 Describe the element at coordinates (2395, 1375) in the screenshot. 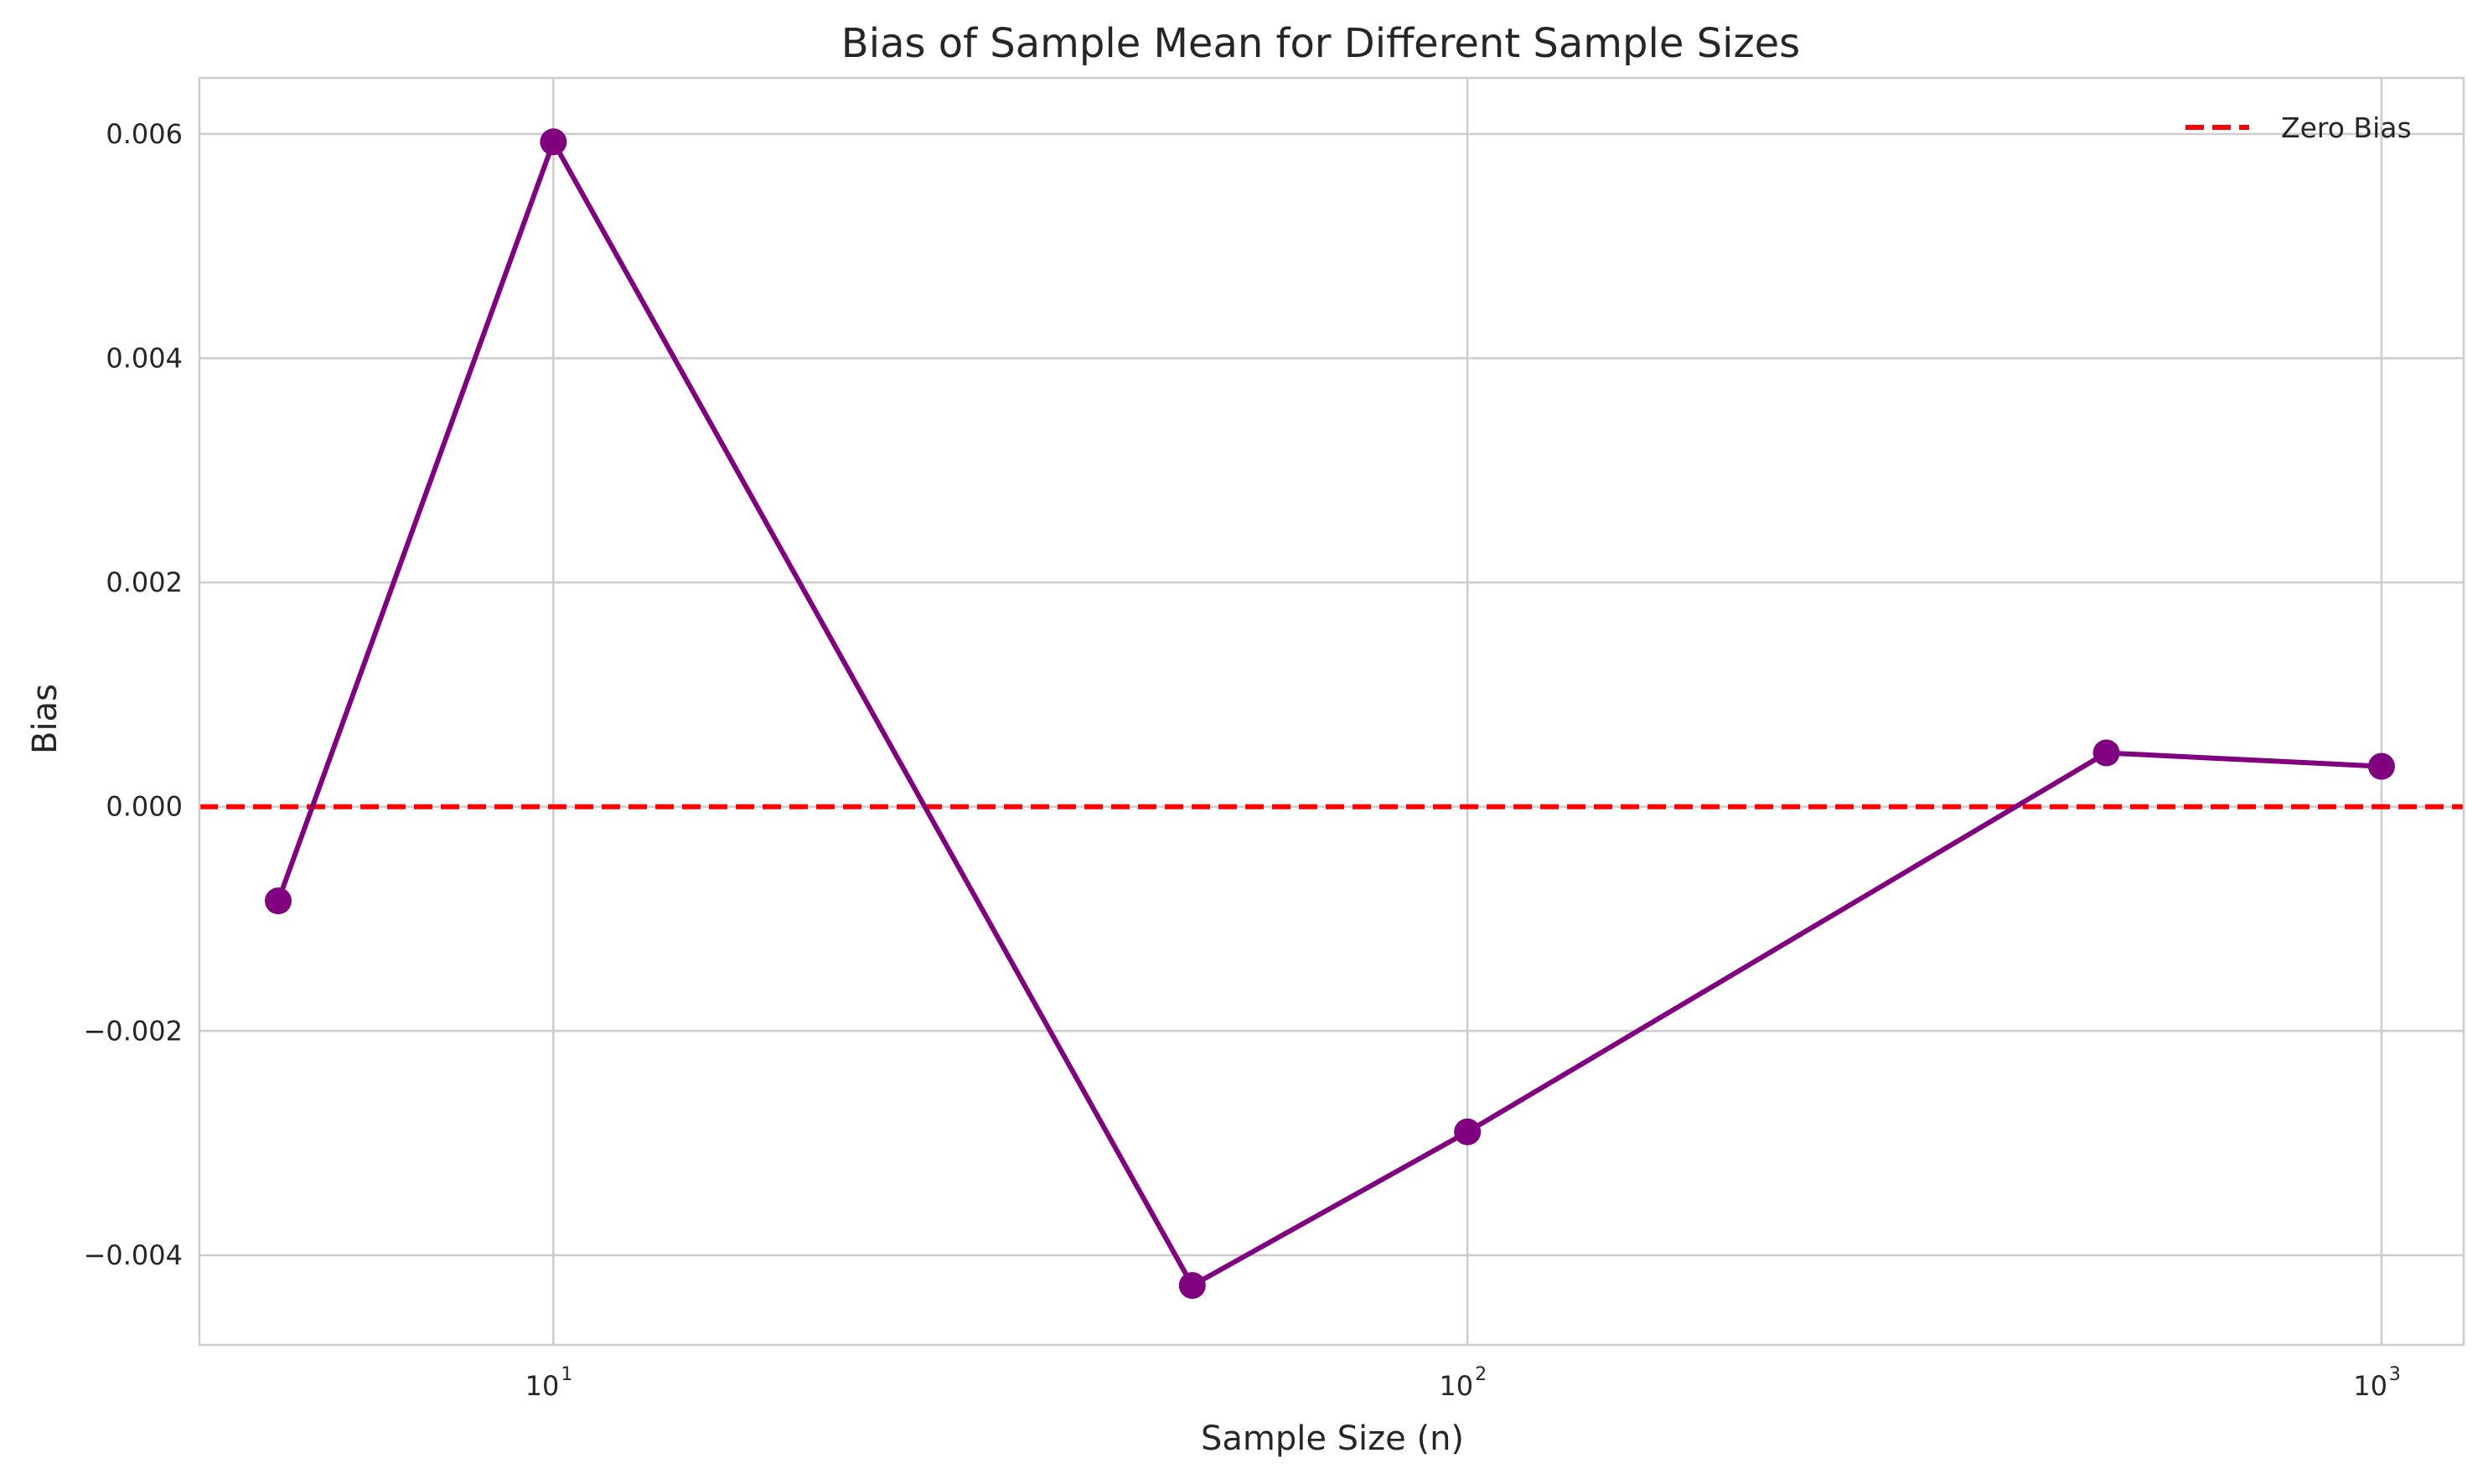

I see `x-tick-exponent: 3` at that location.